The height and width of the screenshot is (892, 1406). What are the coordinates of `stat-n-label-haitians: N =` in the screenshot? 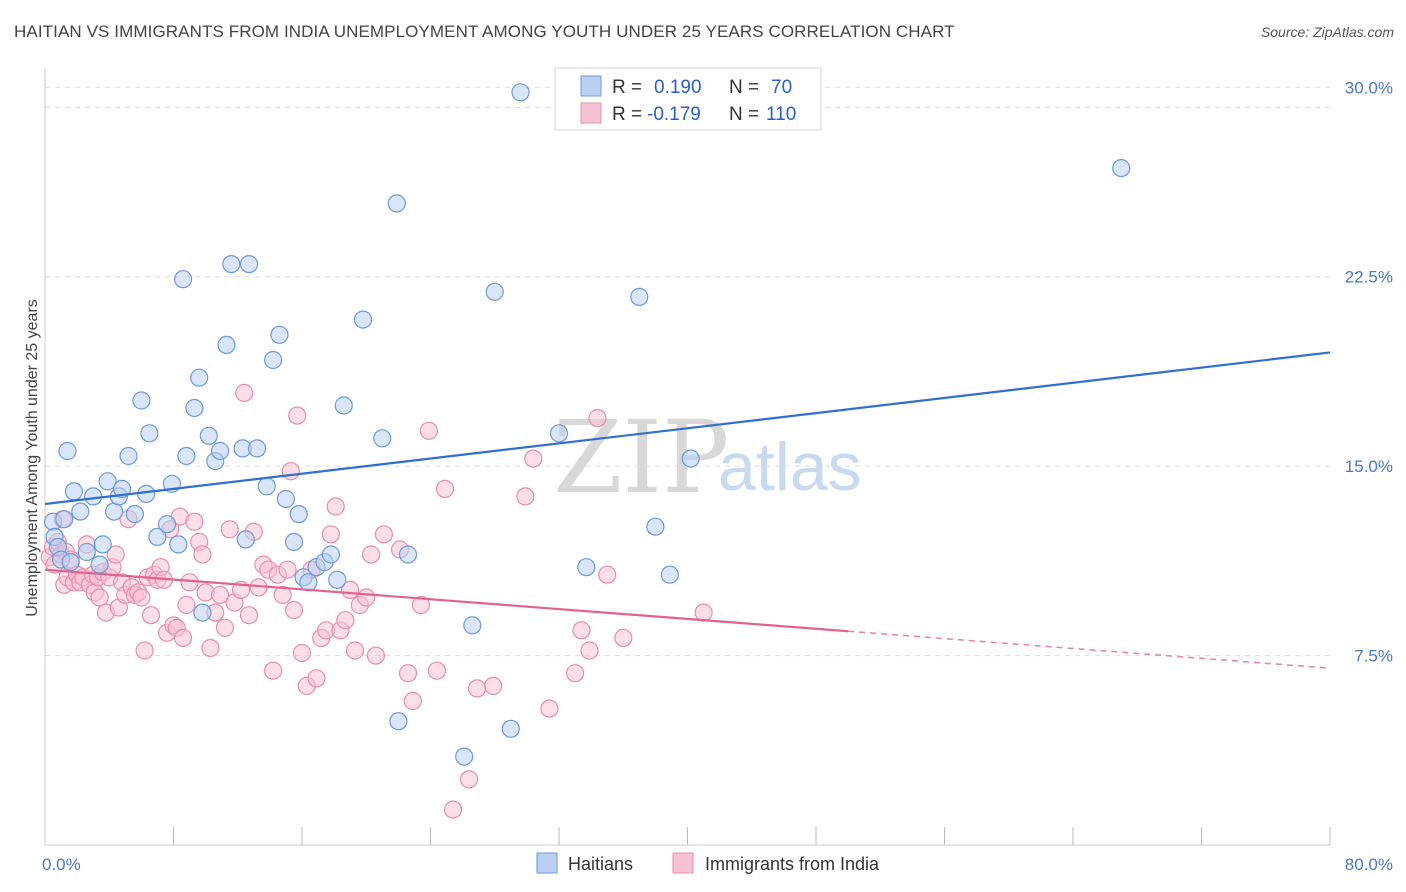 It's located at (744, 87).